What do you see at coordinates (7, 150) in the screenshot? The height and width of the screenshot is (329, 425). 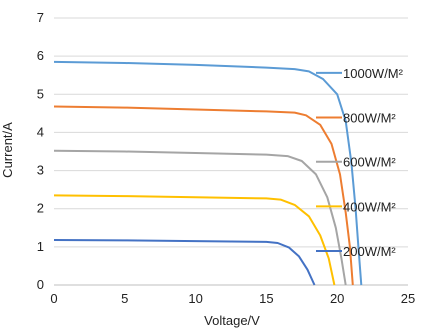 I see `y-axis-title: Current/A` at bounding box center [7, 150].